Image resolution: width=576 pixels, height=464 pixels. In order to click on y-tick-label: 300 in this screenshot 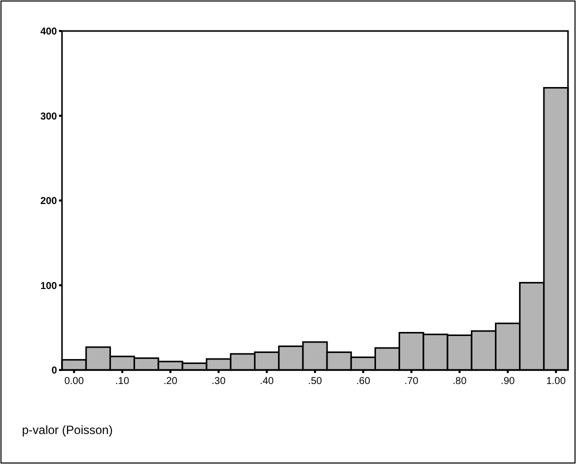, I will do `click(49, 116)`.